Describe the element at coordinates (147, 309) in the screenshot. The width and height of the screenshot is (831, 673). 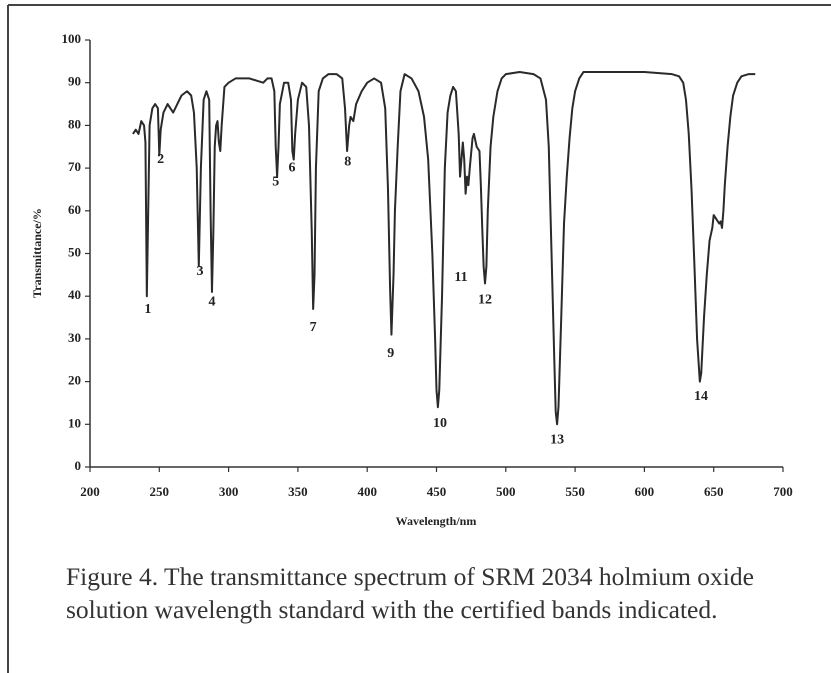
I see `band-label: 1` at that location.